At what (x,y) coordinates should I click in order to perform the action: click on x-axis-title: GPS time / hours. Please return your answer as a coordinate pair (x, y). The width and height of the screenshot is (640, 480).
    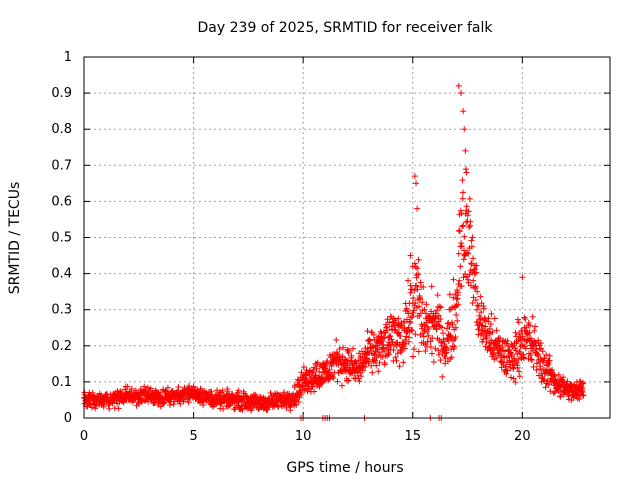
    Looking at the image, I should click on (344, 468).